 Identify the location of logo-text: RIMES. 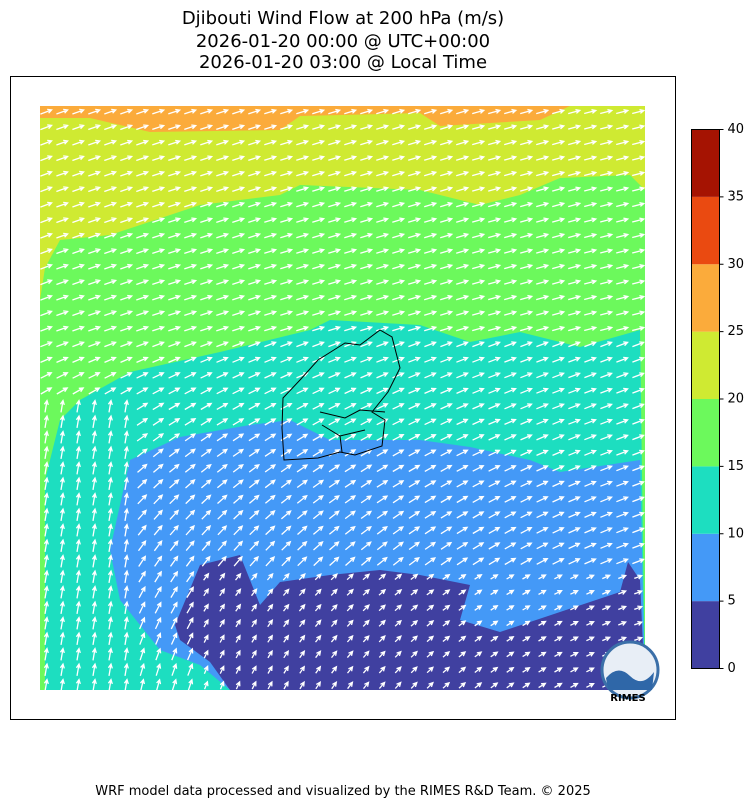
(627, 698).